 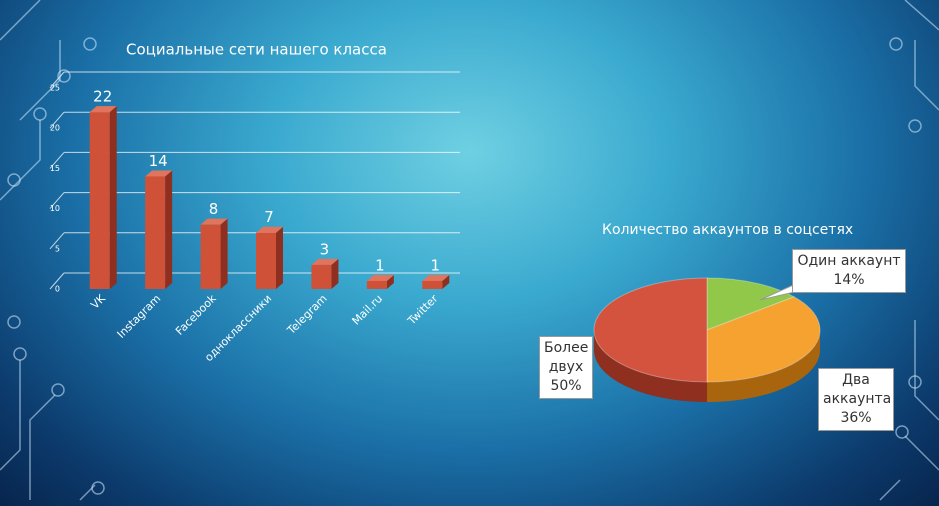 What do you see at coordinates (269, 217) in the screenshot?
I see `value-label: 7` at bounding box center [269, 217].